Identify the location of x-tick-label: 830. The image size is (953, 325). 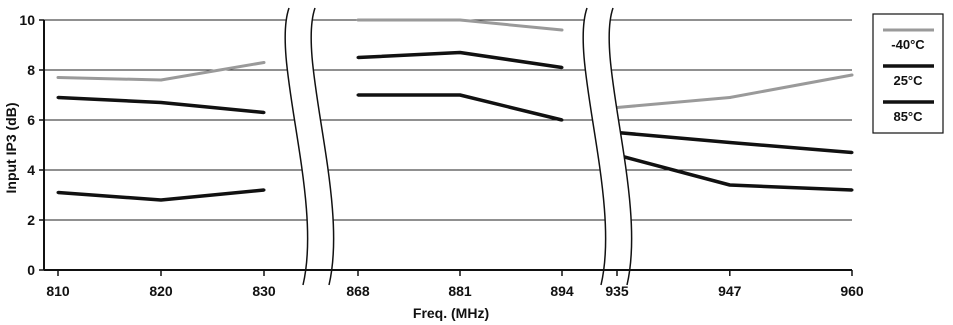
(264, 291).